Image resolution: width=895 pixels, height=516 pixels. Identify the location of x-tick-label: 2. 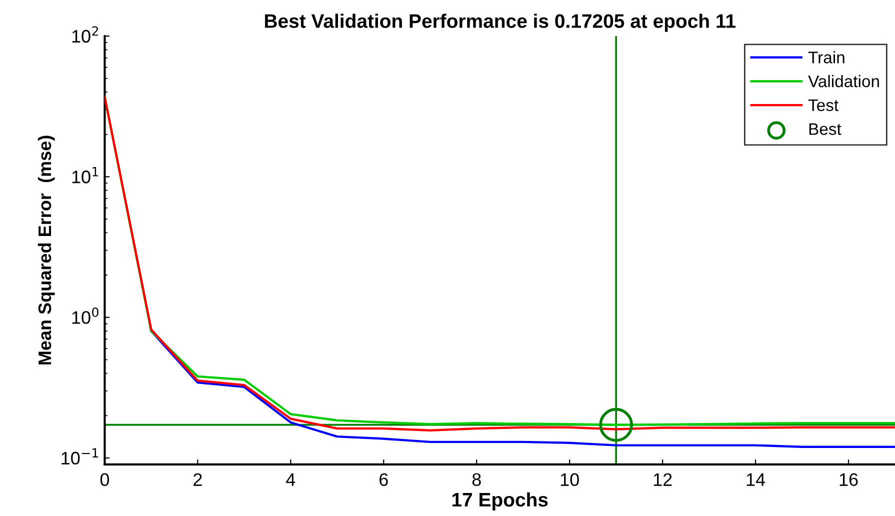
(198, 479).